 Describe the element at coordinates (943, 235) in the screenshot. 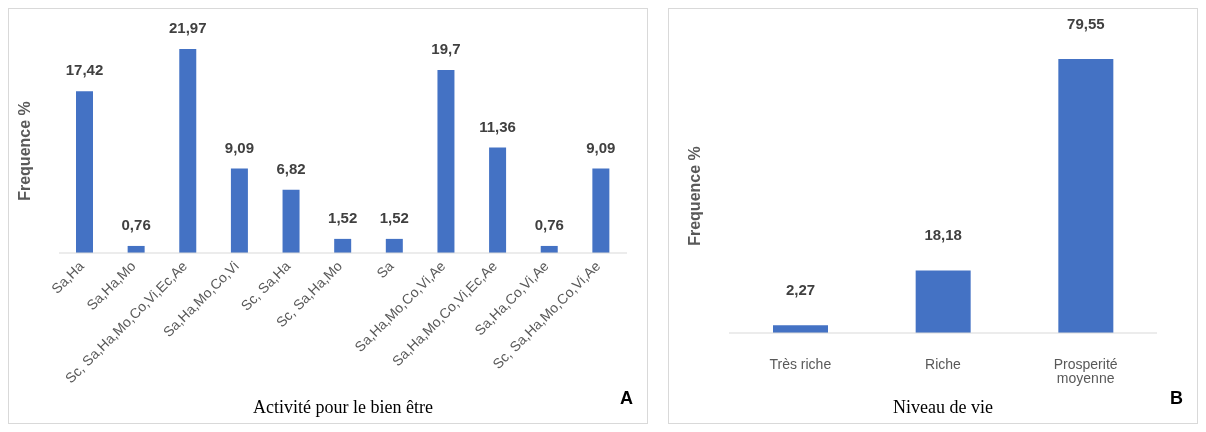

I see `data-label: 18,18` at that location.